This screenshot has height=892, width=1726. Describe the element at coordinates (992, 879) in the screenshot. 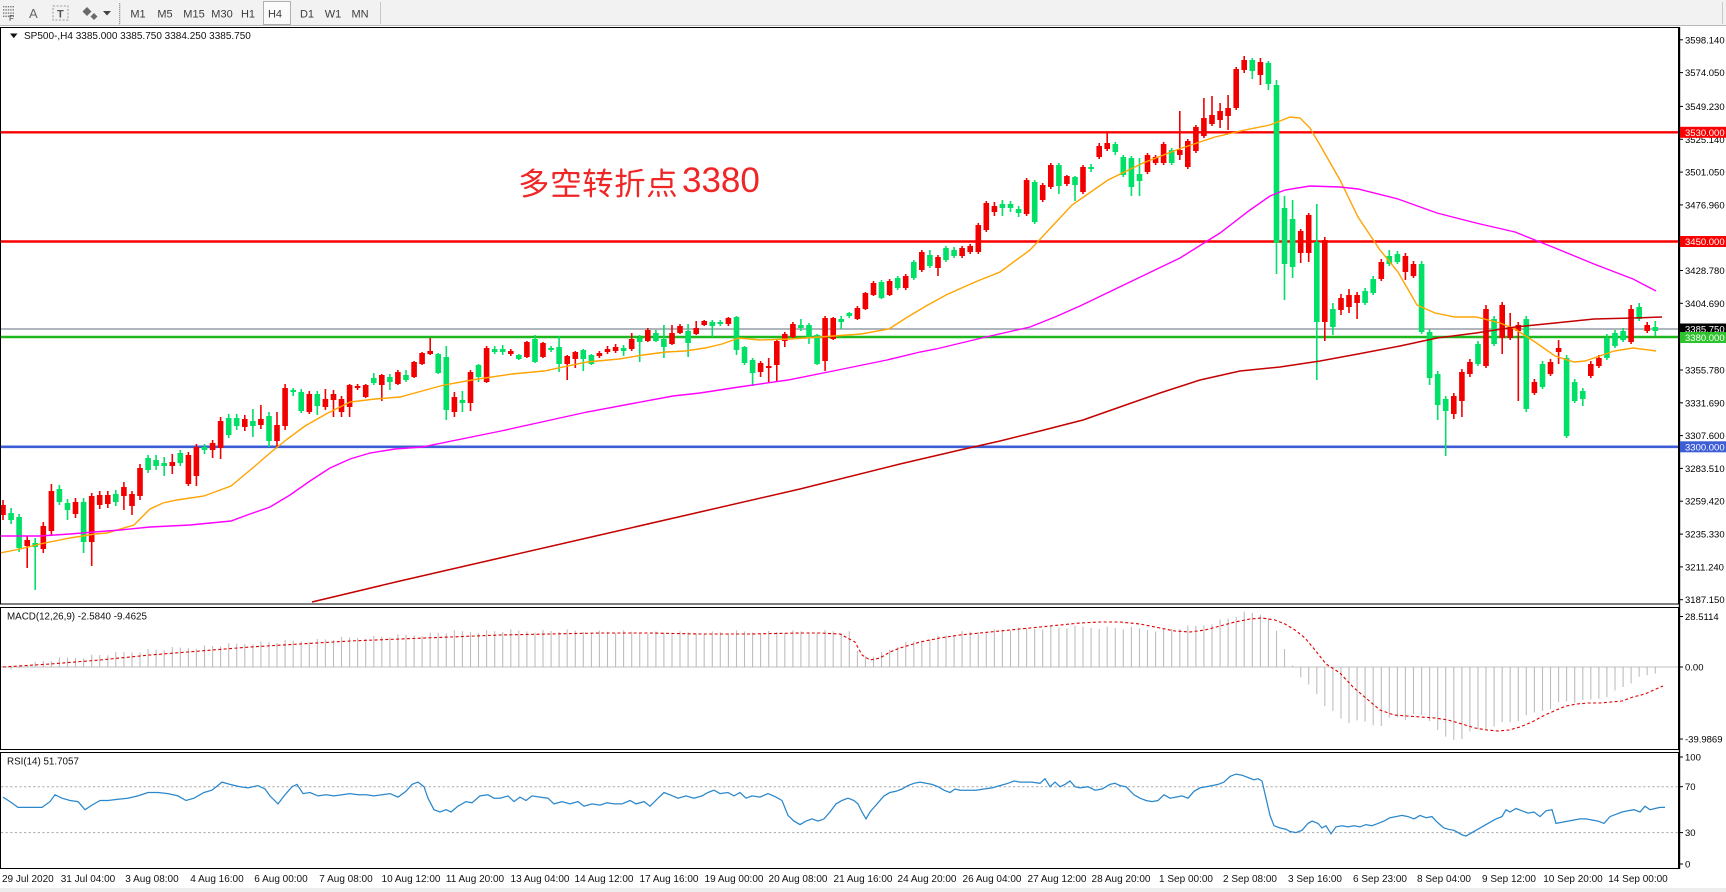

I see `svg-text: 26 Aug 04:00` at that location.